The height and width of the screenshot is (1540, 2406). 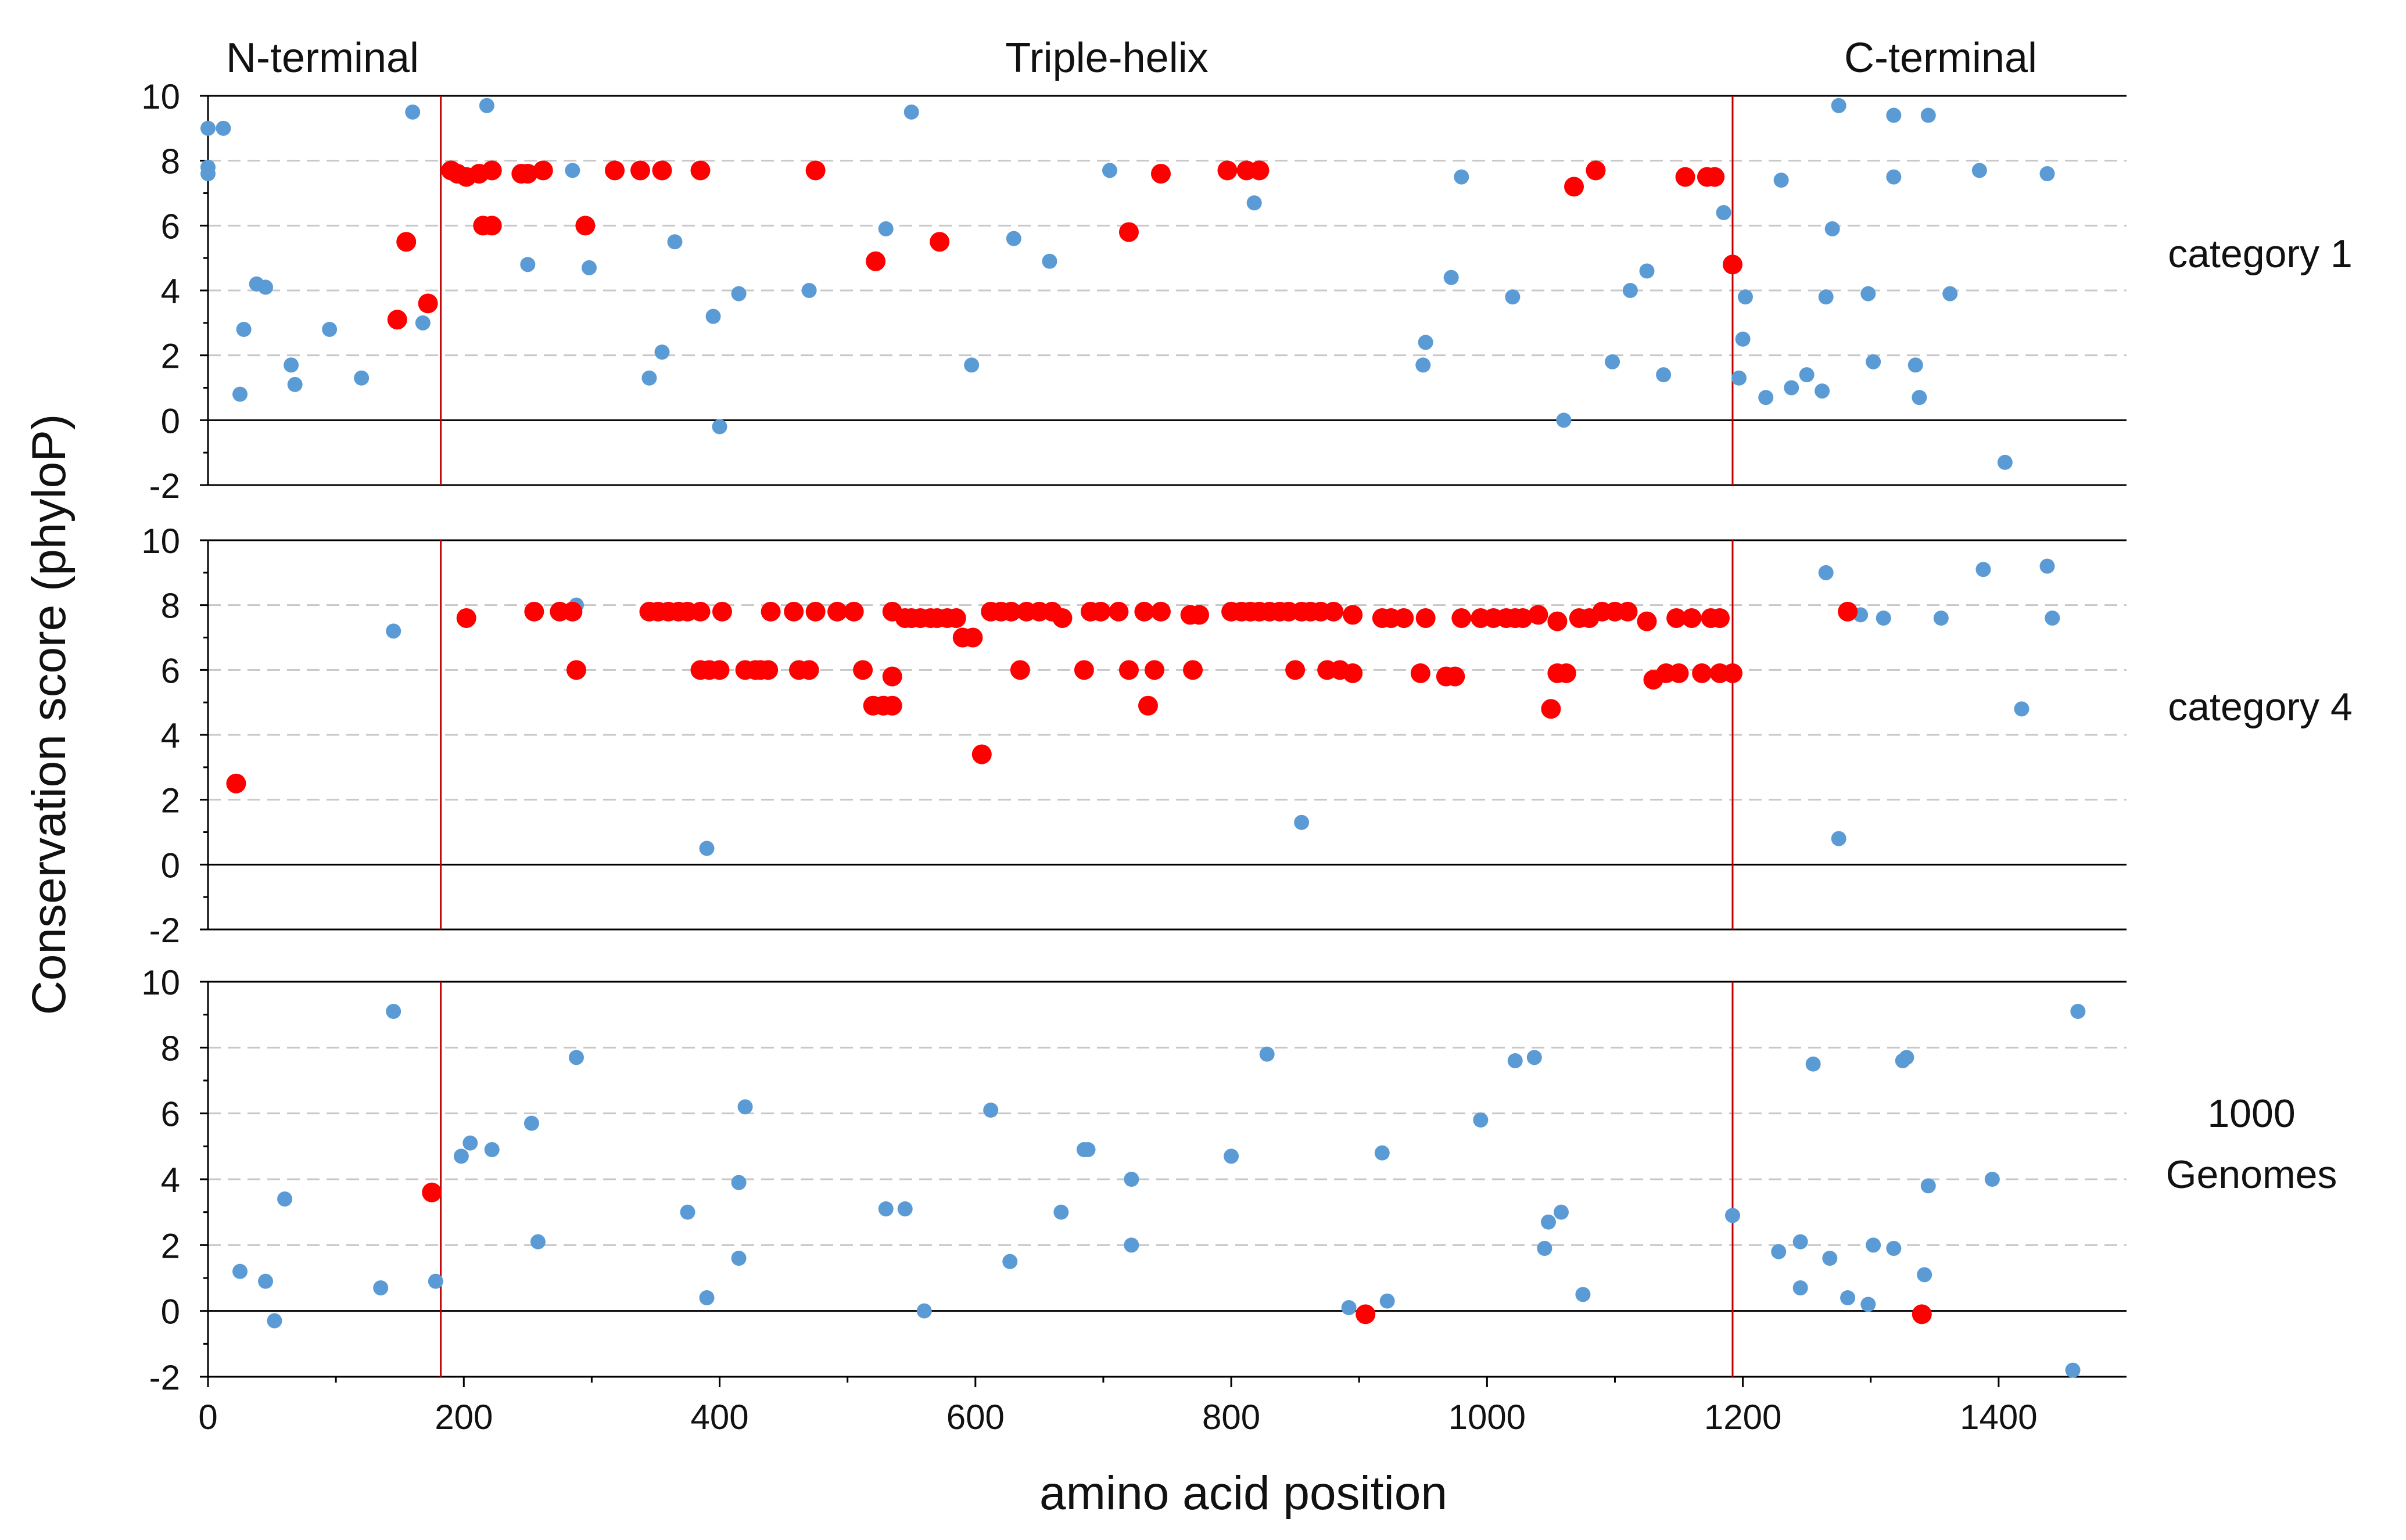 What do you see at coordinates (2260, 254) in the screenshot?
I see `panel-label: category 1` at bounding box center [2260, 254].